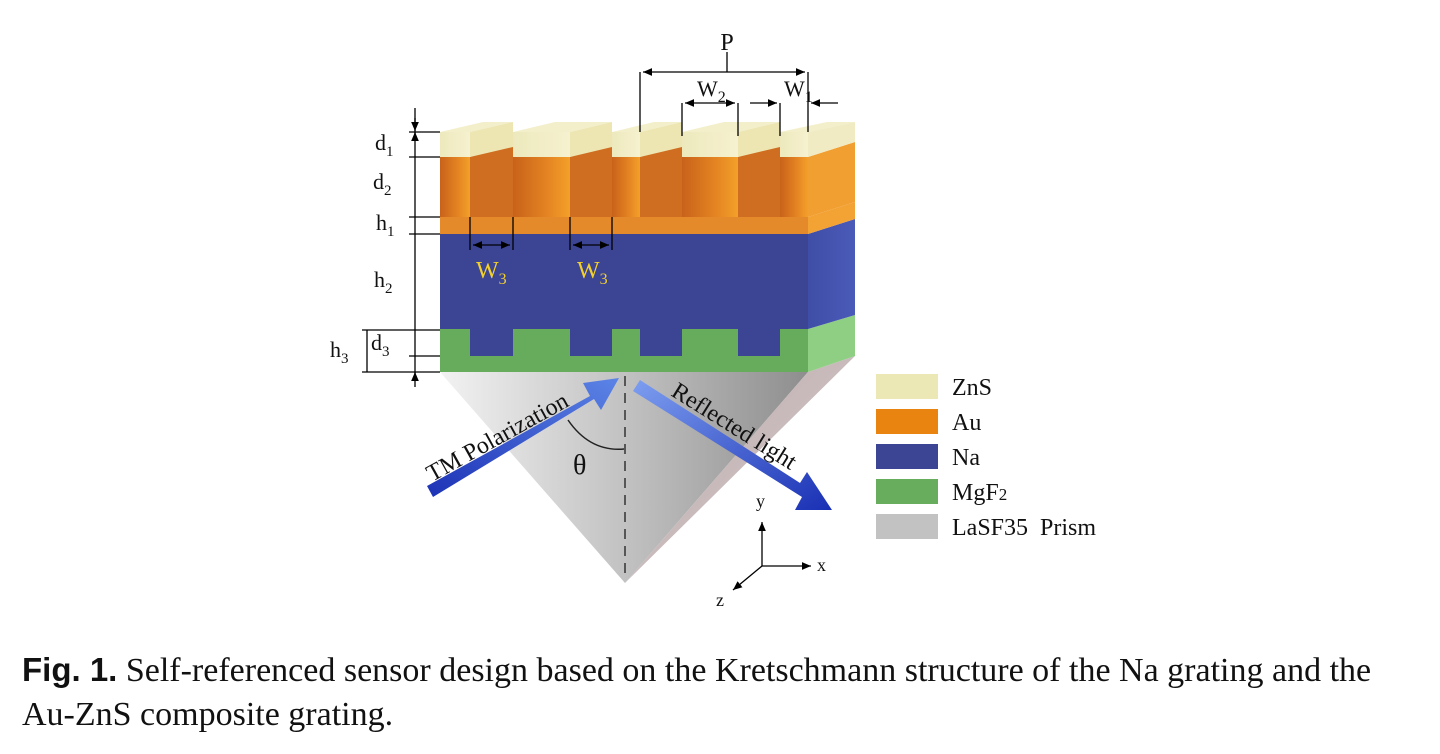 Image resolution: width=1440 pixels, height=754 pixels. I want to click on coordinate-axes, so click(771, 556).